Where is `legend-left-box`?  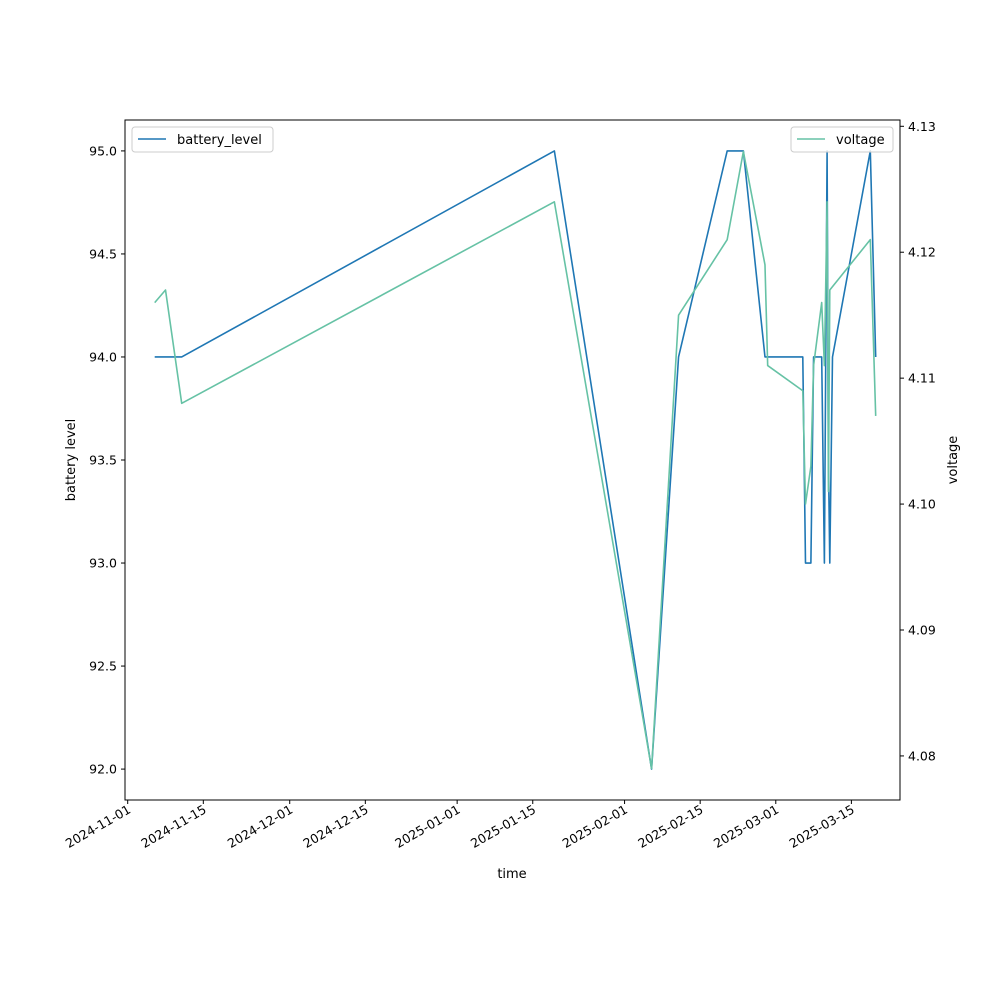
legend-left-box is located at coordinates (202, 139).